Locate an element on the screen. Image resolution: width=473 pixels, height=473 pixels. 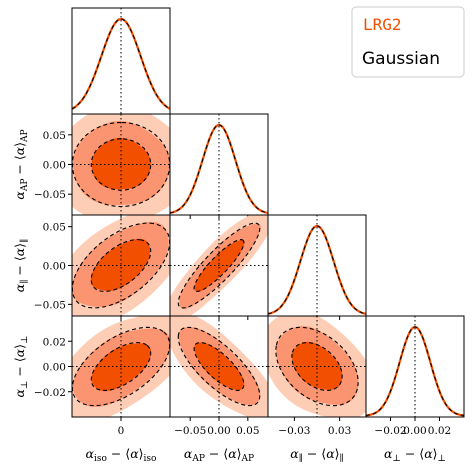
panel-AP-AP is located at coordinates (219, 166).